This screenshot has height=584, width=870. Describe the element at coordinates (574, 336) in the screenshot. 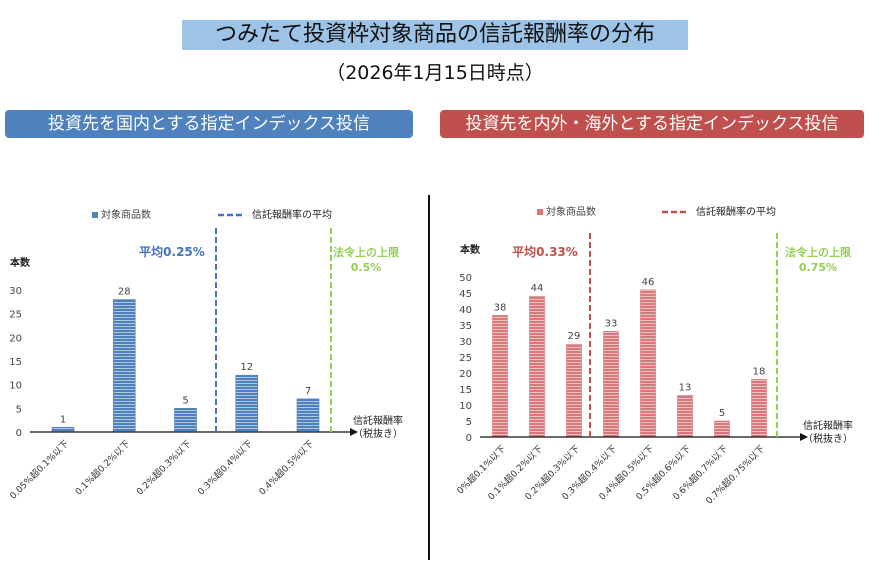

I see `data-label: 29` at that location.